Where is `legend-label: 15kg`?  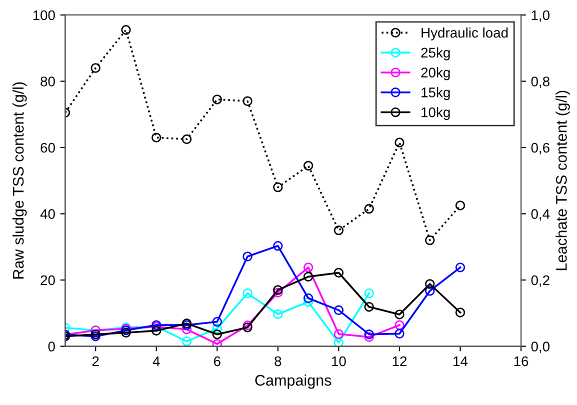 legend-label: 15kg is located at coordinates (436, 93).